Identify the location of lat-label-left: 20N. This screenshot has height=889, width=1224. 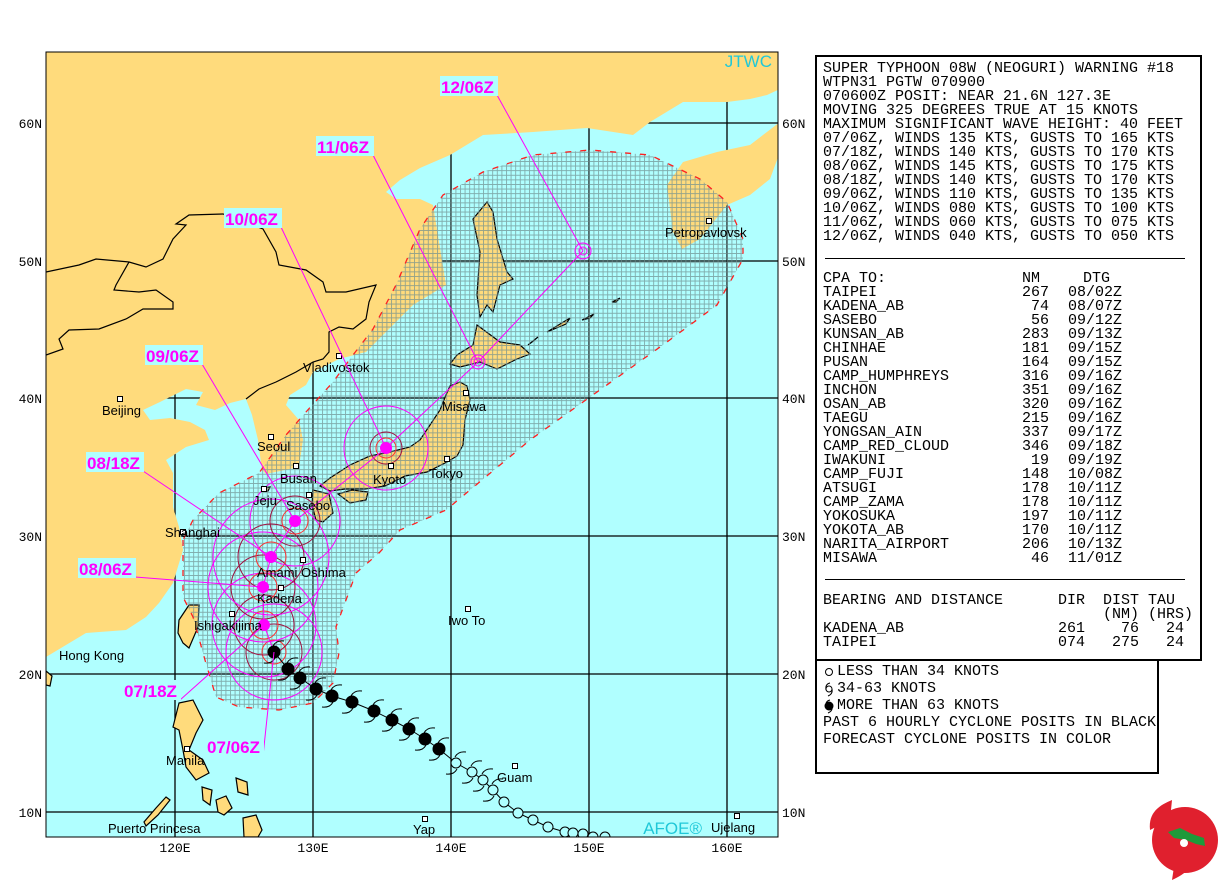
(30, 675).